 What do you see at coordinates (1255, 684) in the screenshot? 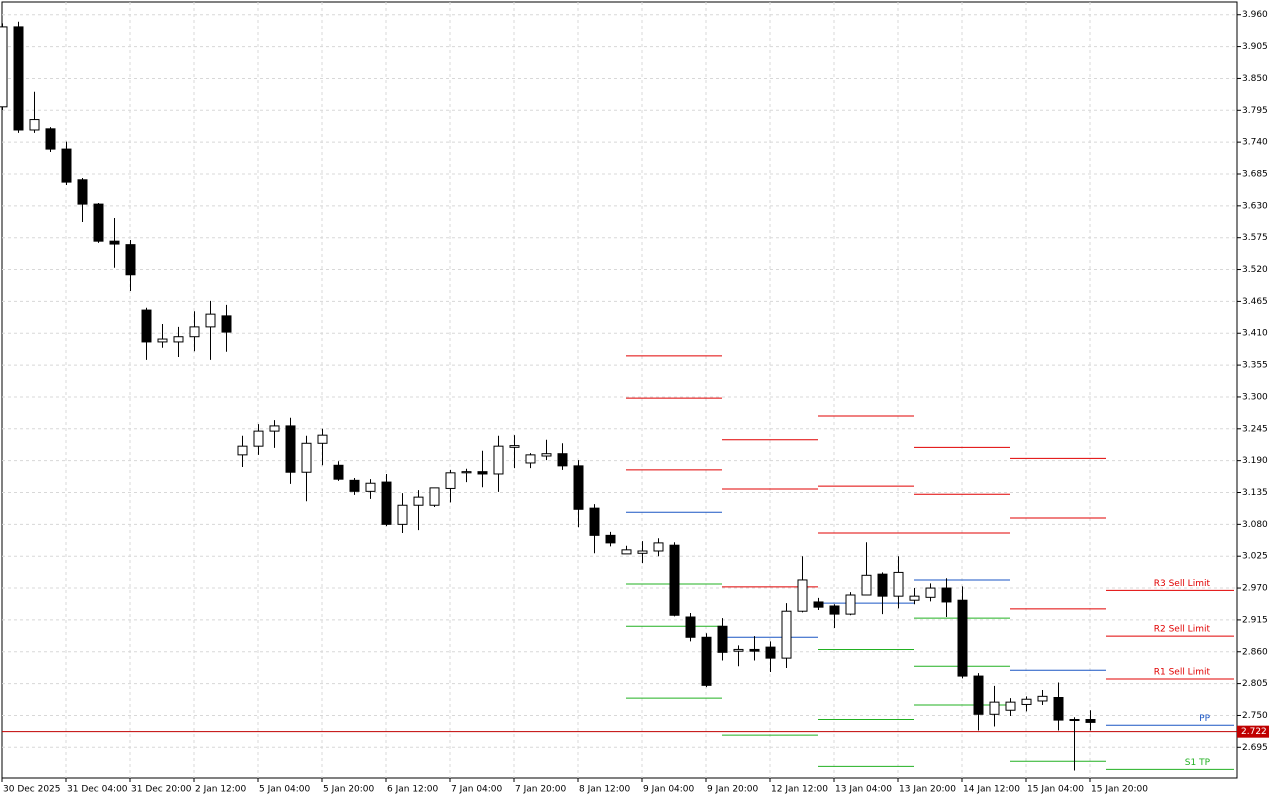
I see `y-tick-label: 2.805` at bounding box center [1255, 684].